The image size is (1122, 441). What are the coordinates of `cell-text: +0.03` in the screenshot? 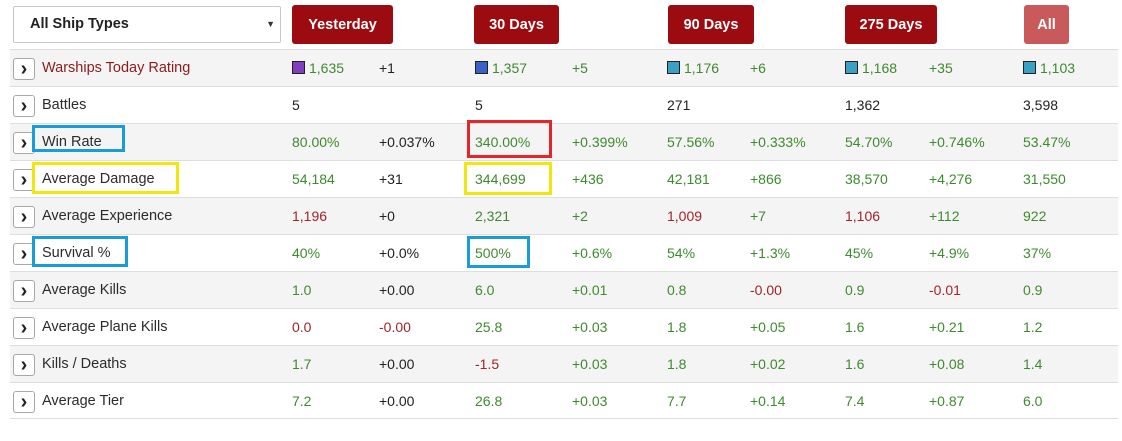 It's located at (590, 327).